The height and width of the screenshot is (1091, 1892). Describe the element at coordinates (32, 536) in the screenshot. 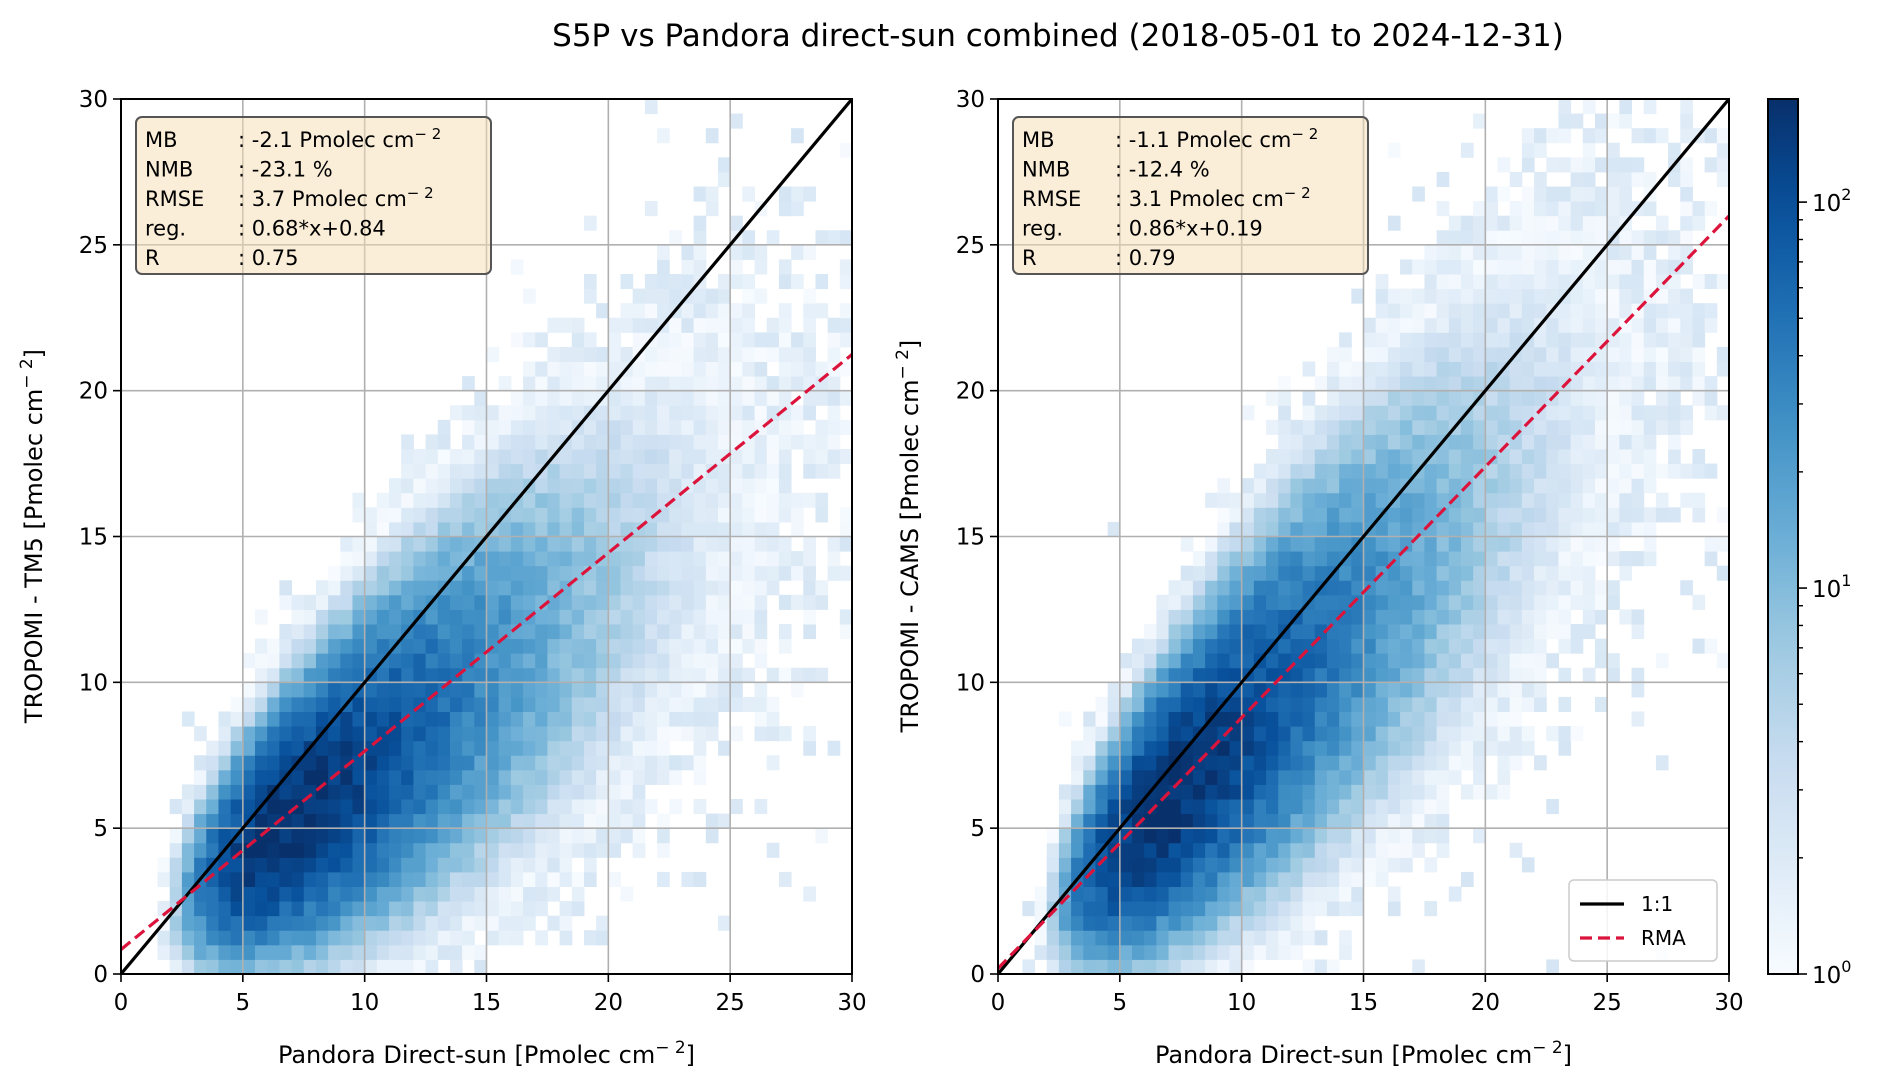

I see `y-axis-label: TROPOMI - TM5 [Pmolec cm− 2]` at that location.